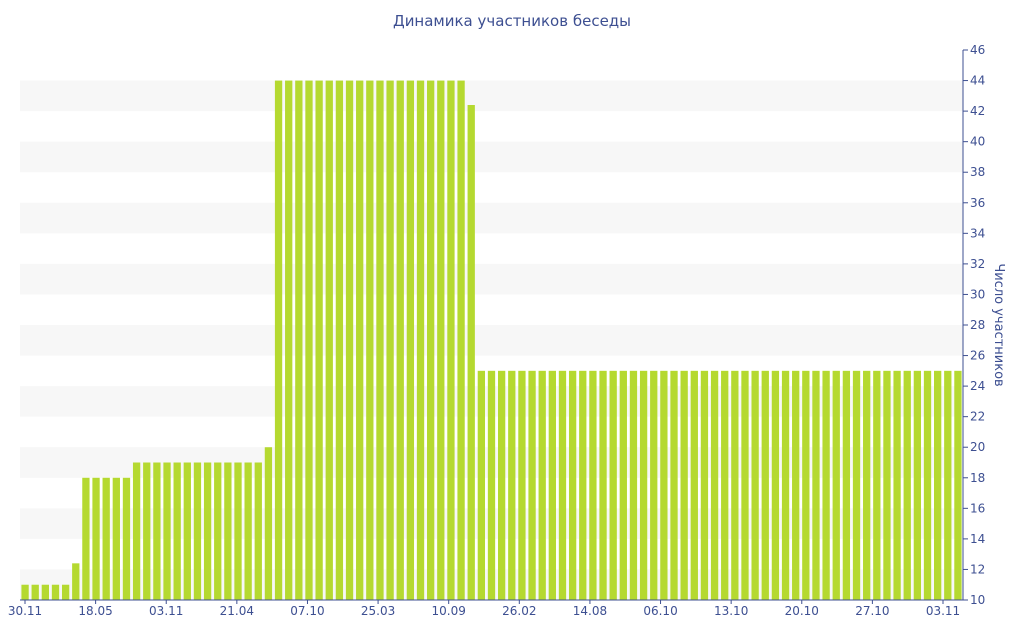  What do you see at coordinates (977, 417) in the screenshot?
I see `y-tick-label: 22` at bounding box center [977, 417].